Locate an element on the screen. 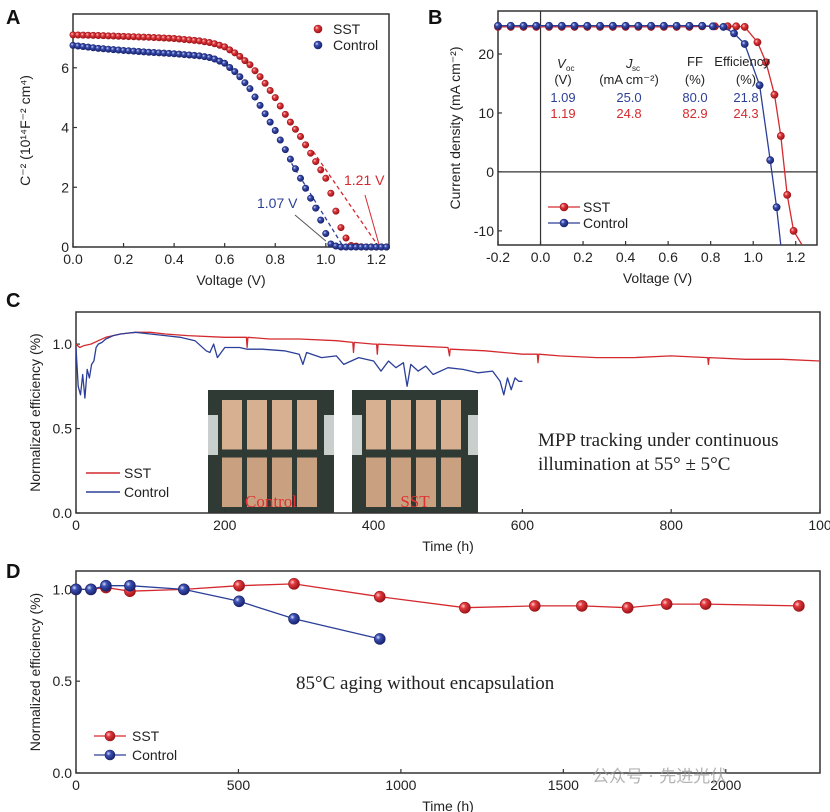 This screenshot has width=830, height=812. x-tick-label: 500 is located at coordinates (239, 785).